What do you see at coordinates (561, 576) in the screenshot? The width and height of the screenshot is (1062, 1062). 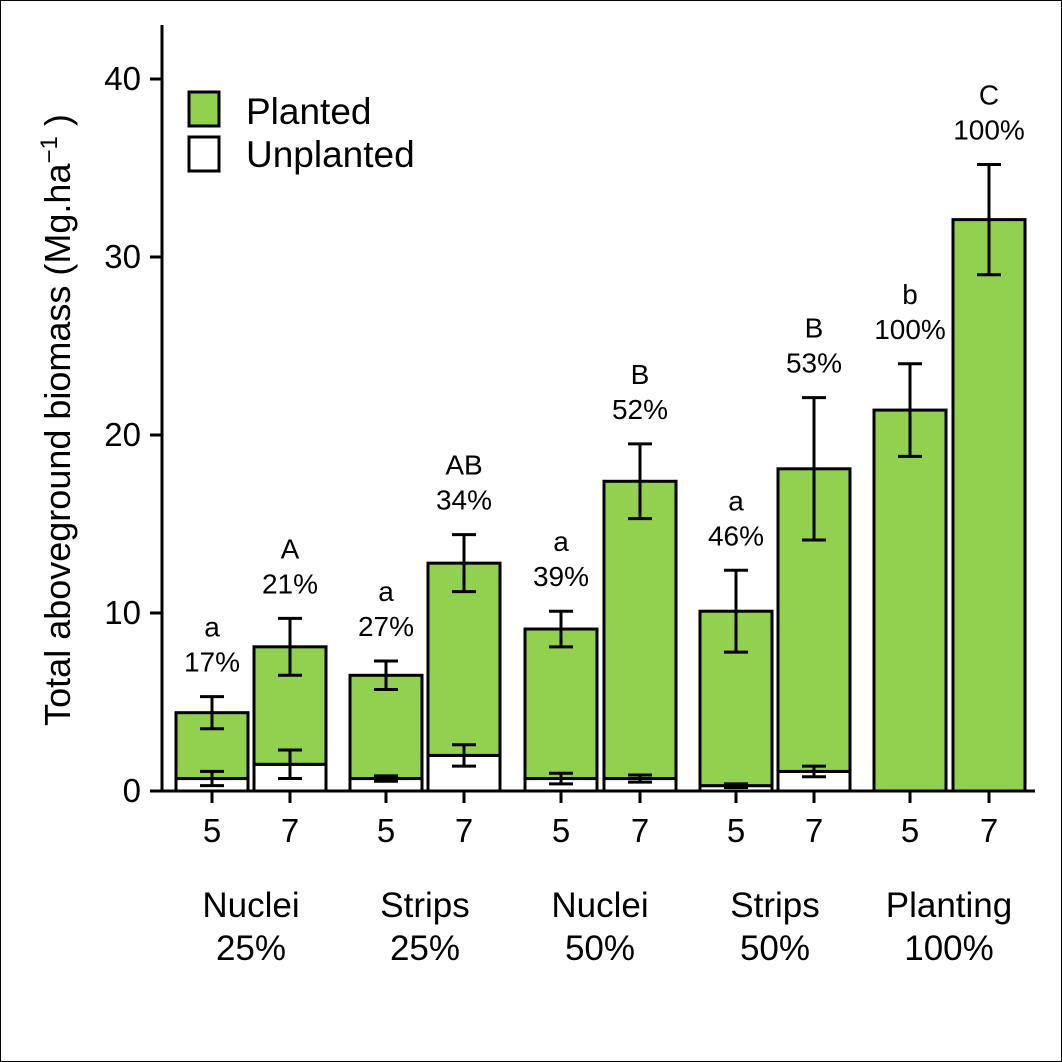 I see `percent-label: 39%` at bounding box center [561, 576].